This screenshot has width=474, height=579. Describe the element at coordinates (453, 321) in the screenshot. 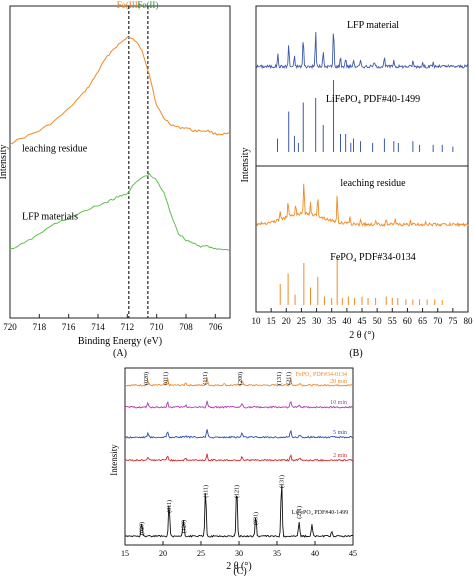

I see `x-tick-label: 75` at that location.